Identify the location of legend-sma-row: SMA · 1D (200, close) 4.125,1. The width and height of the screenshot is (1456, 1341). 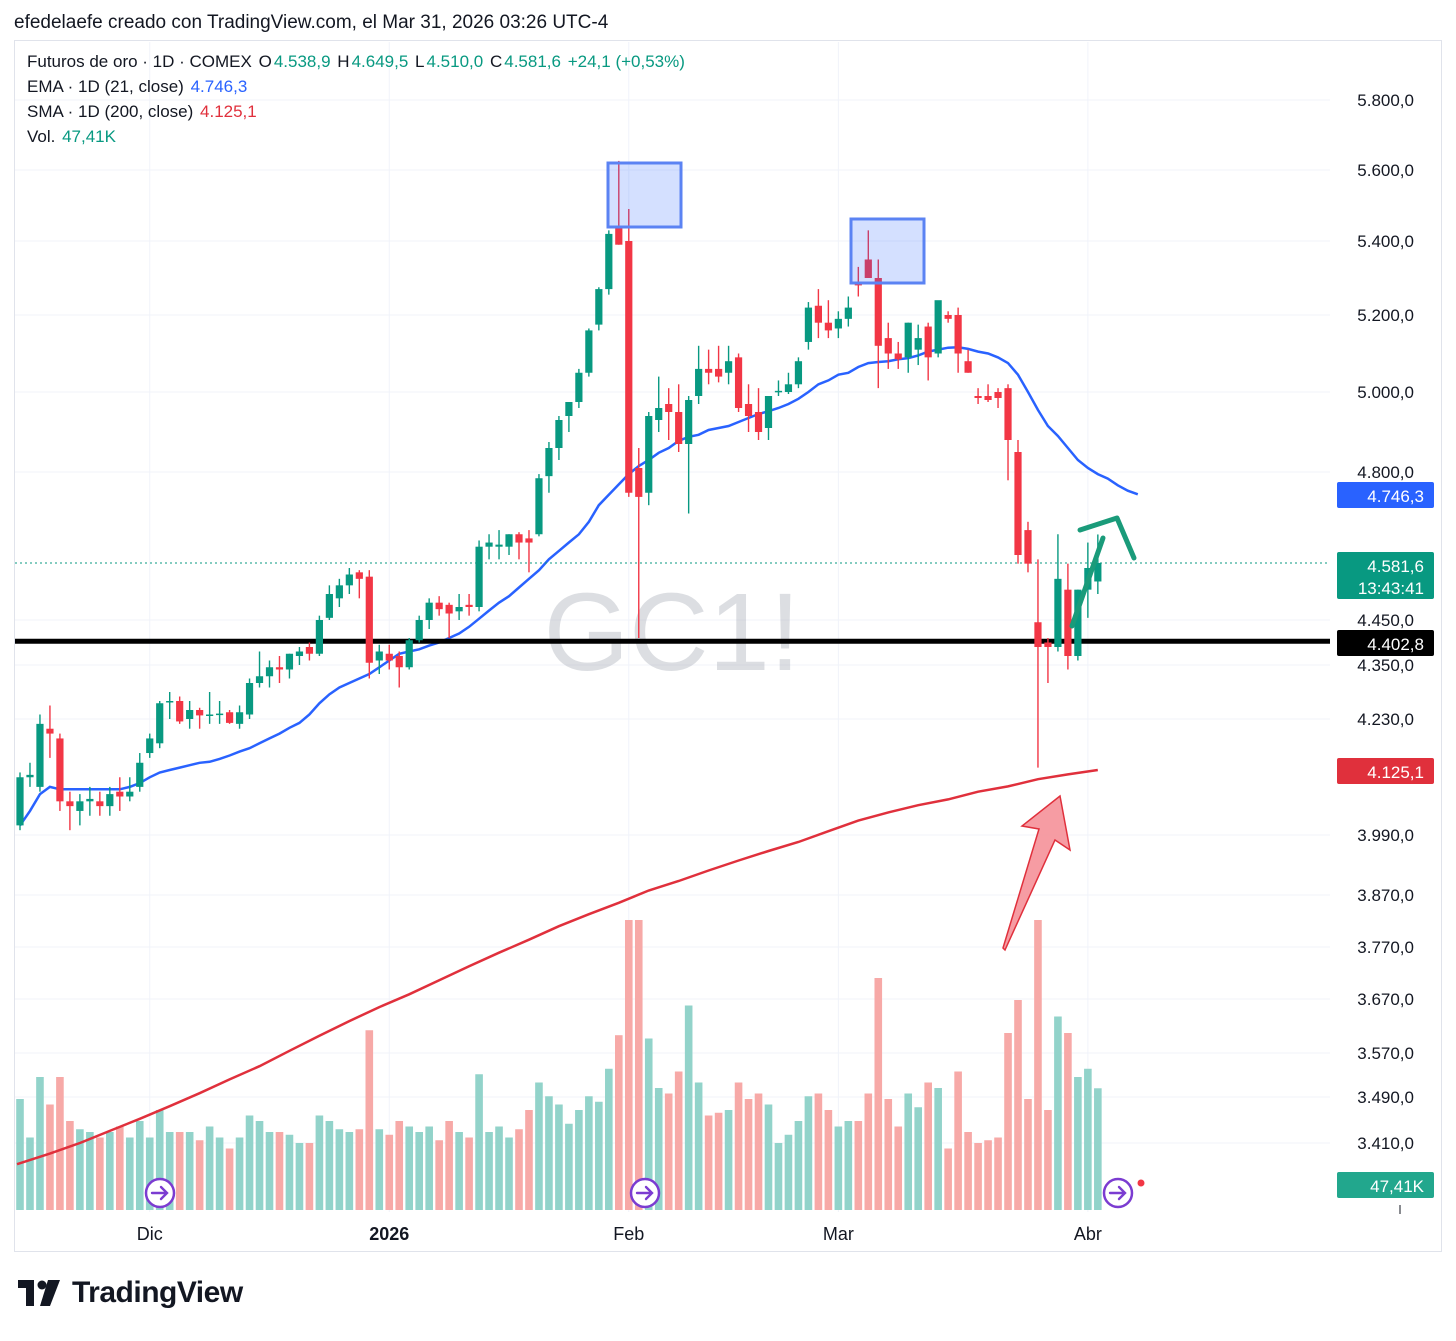
(143, 112).